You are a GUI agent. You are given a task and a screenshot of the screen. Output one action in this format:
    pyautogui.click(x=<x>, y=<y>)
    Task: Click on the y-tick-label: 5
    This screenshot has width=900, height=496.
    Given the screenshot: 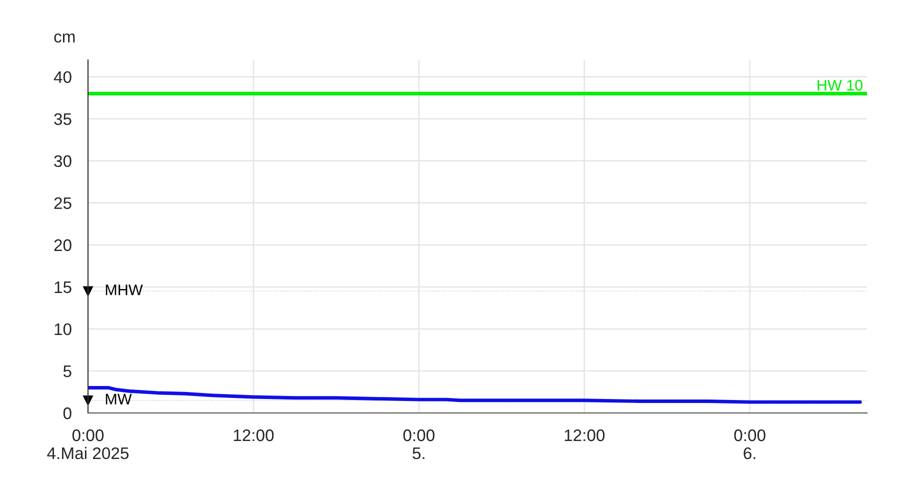 What is the action you would take?
    pyautogui.click(x=67, y=372)
    